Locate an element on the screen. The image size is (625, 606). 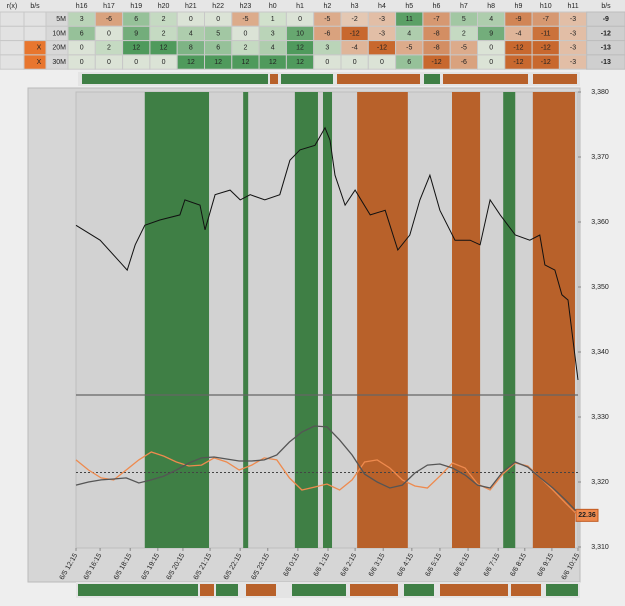
column-header: h1 is located at coordinates (300, 6).